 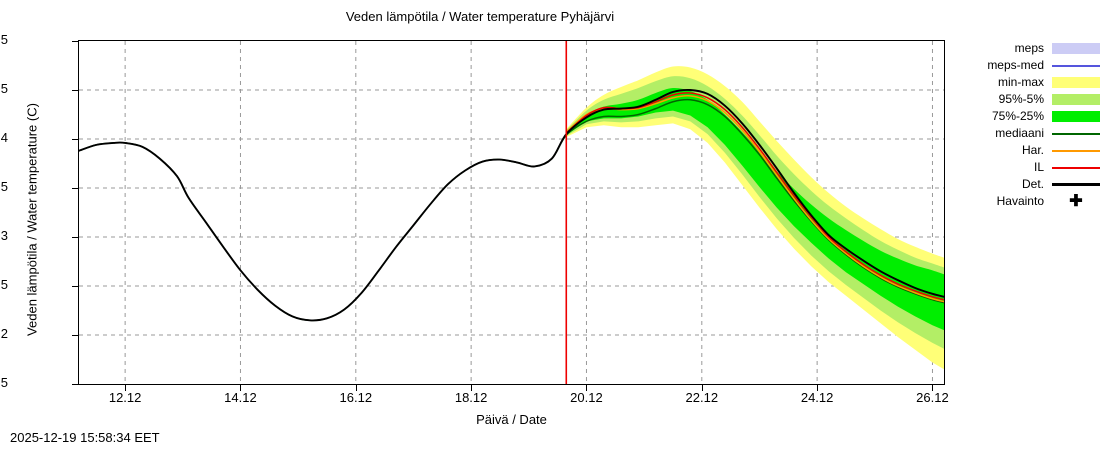 I want to click on legend-item: min-max, so click(x=1030, y=82).